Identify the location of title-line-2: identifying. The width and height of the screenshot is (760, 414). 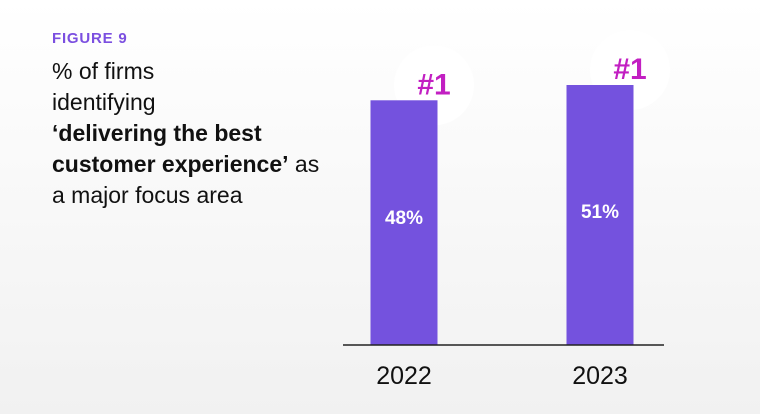
(104, 102).